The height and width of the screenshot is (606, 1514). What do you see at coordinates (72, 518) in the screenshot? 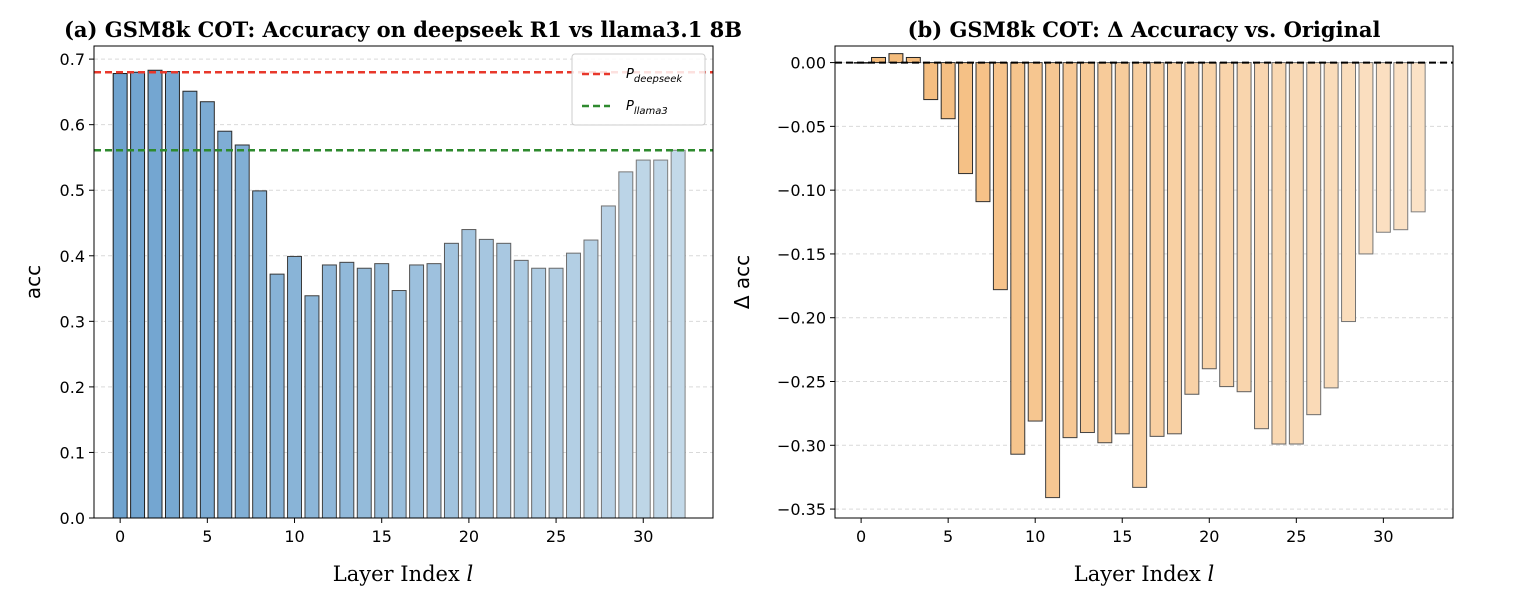
I see `y-tick-label: 0.0` at bounding box center [72, 518].